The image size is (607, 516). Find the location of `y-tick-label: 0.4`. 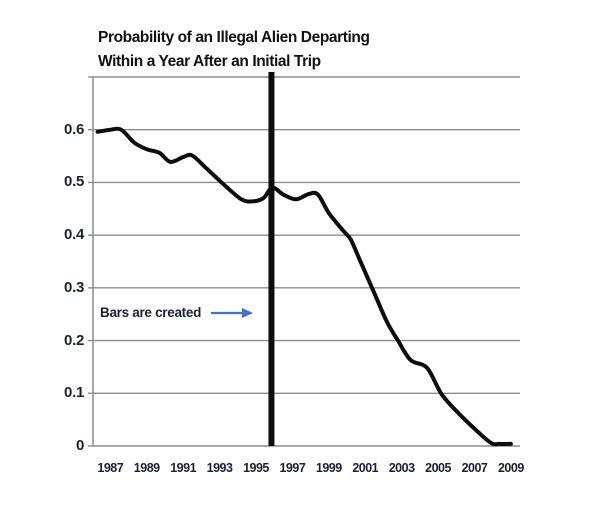

y-tick-label: 0.4 is located at coordinates (74, 235).